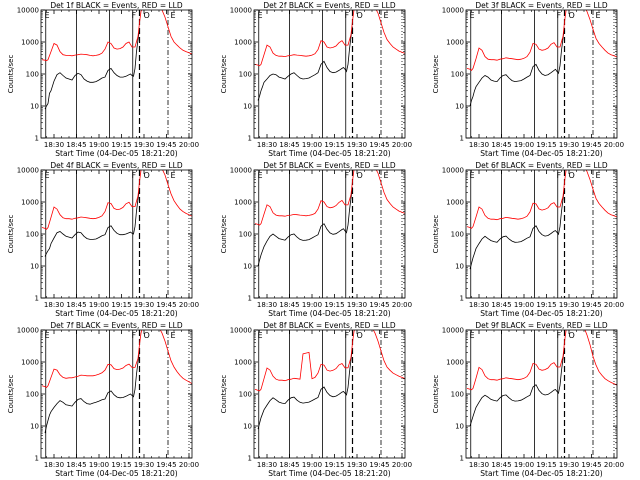 The height and width of the screenshot is (480, 640). Describe the element at coordinates (541, 5) in the screenshot. I see `panel-title: Det 3f BLACK = Events, RED = LLD` at that location.